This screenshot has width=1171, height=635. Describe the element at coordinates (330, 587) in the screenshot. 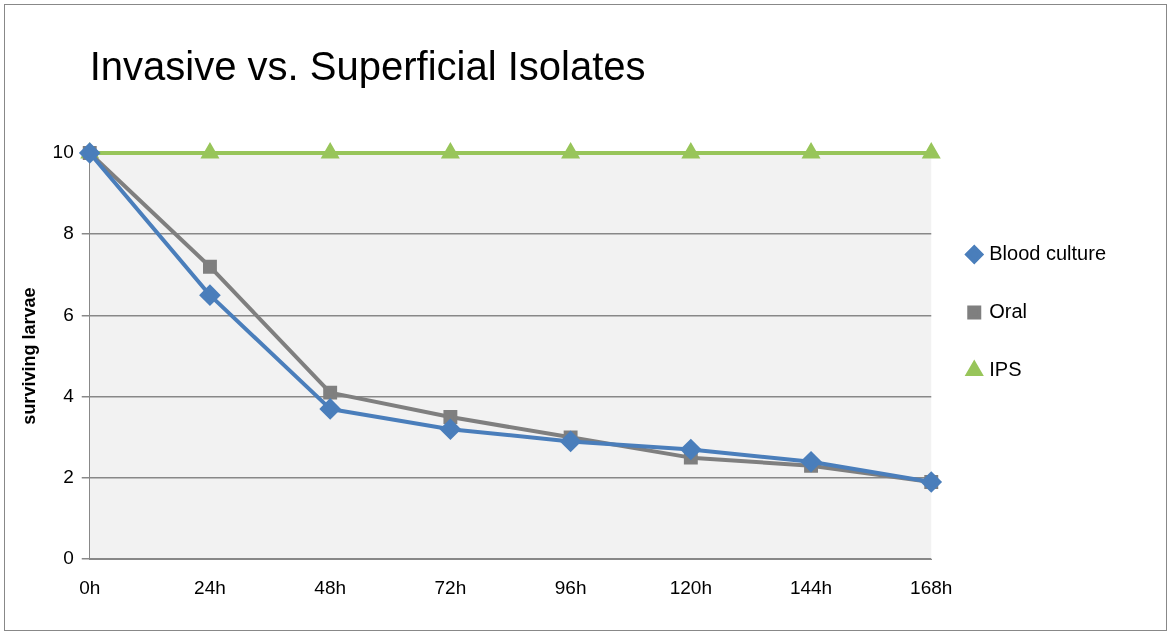

I see `x-tick-label: 48h` at that location.